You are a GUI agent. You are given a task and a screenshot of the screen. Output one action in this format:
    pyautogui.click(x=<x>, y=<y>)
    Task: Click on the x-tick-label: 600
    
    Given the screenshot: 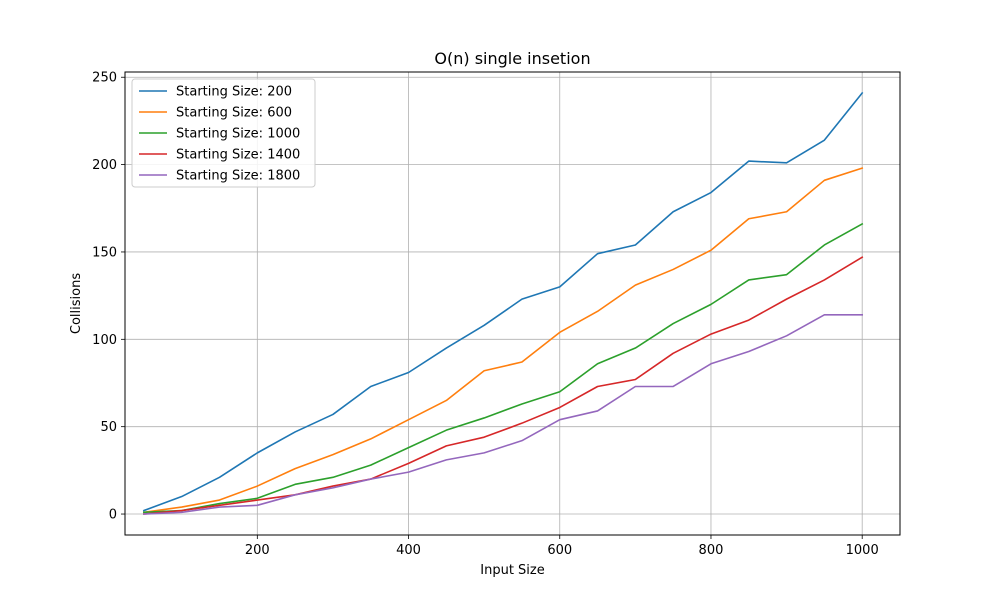 What is the action you would take?
    pyautogui.click(x=559, y=550)
    